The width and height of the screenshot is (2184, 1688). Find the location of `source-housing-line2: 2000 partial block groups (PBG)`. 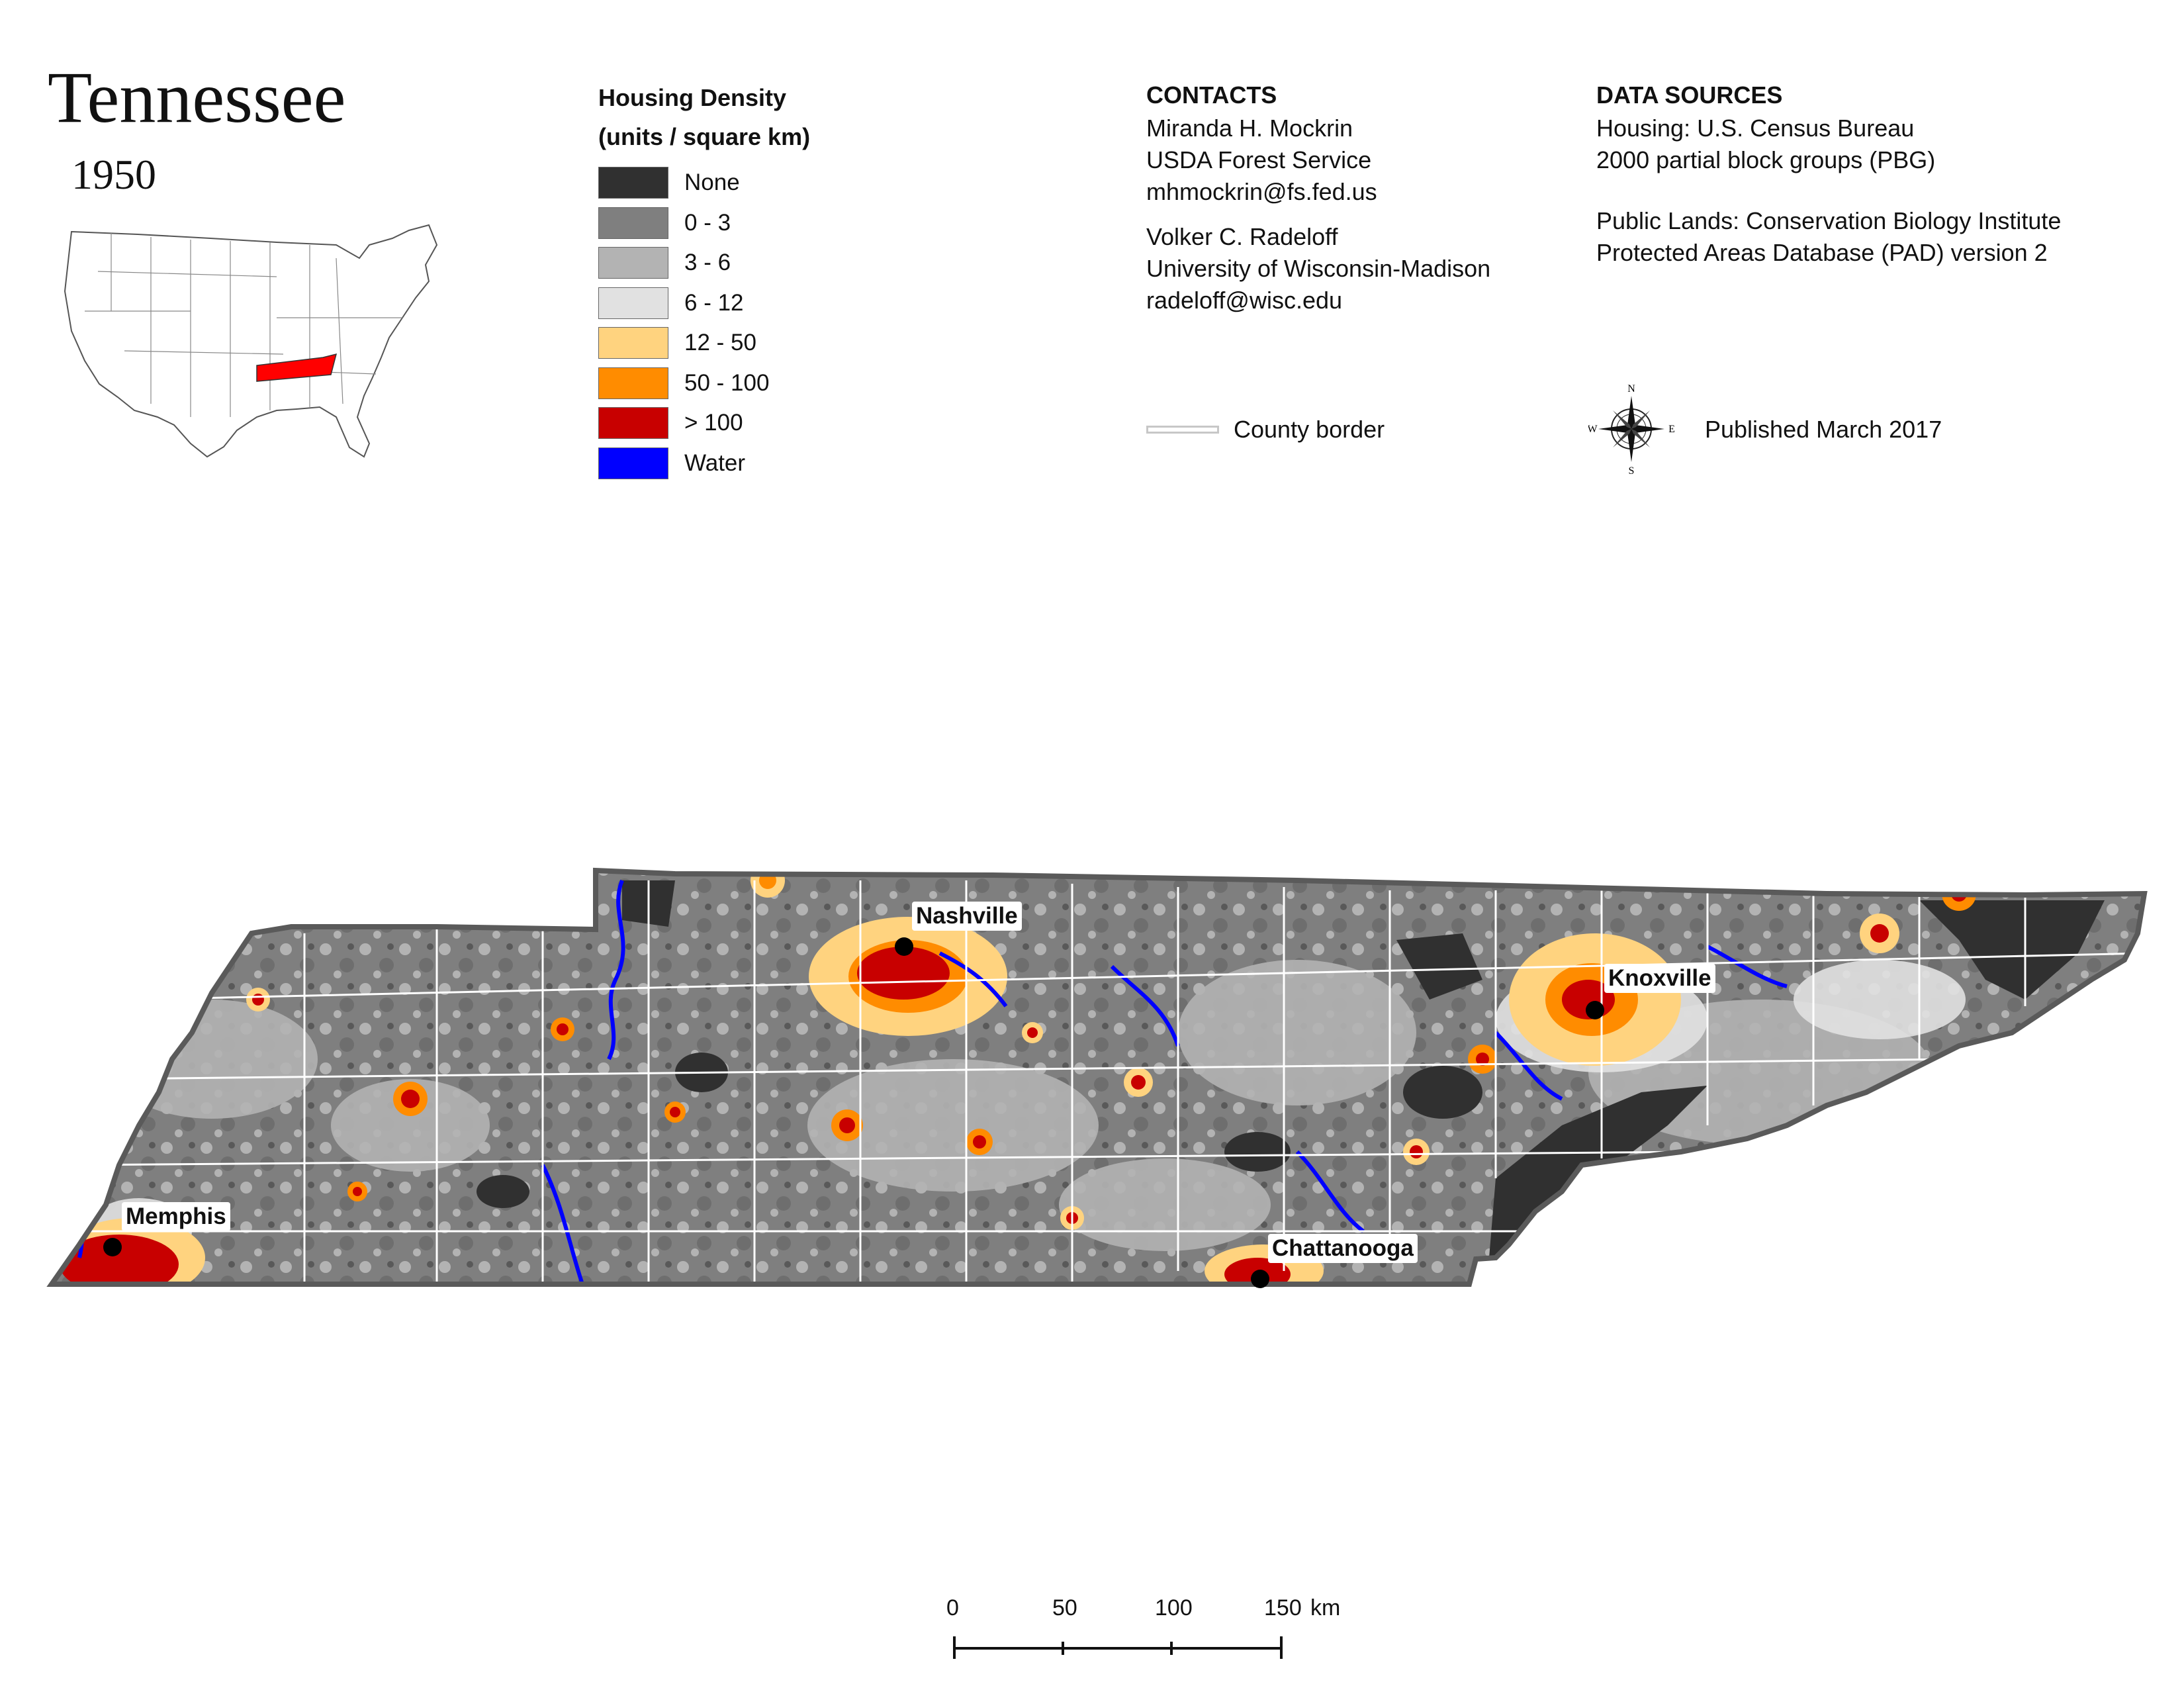

source-housing-line2: 2000 partial block groups (PBG) is located at coordinates (1766, 159).